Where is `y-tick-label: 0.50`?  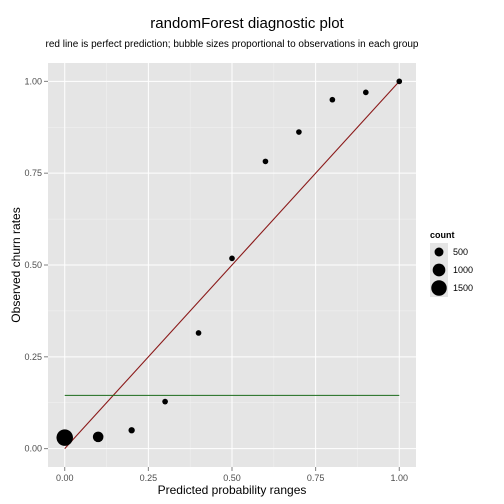 y-tick-label: 0.50 is located at coordinates (33, 265).